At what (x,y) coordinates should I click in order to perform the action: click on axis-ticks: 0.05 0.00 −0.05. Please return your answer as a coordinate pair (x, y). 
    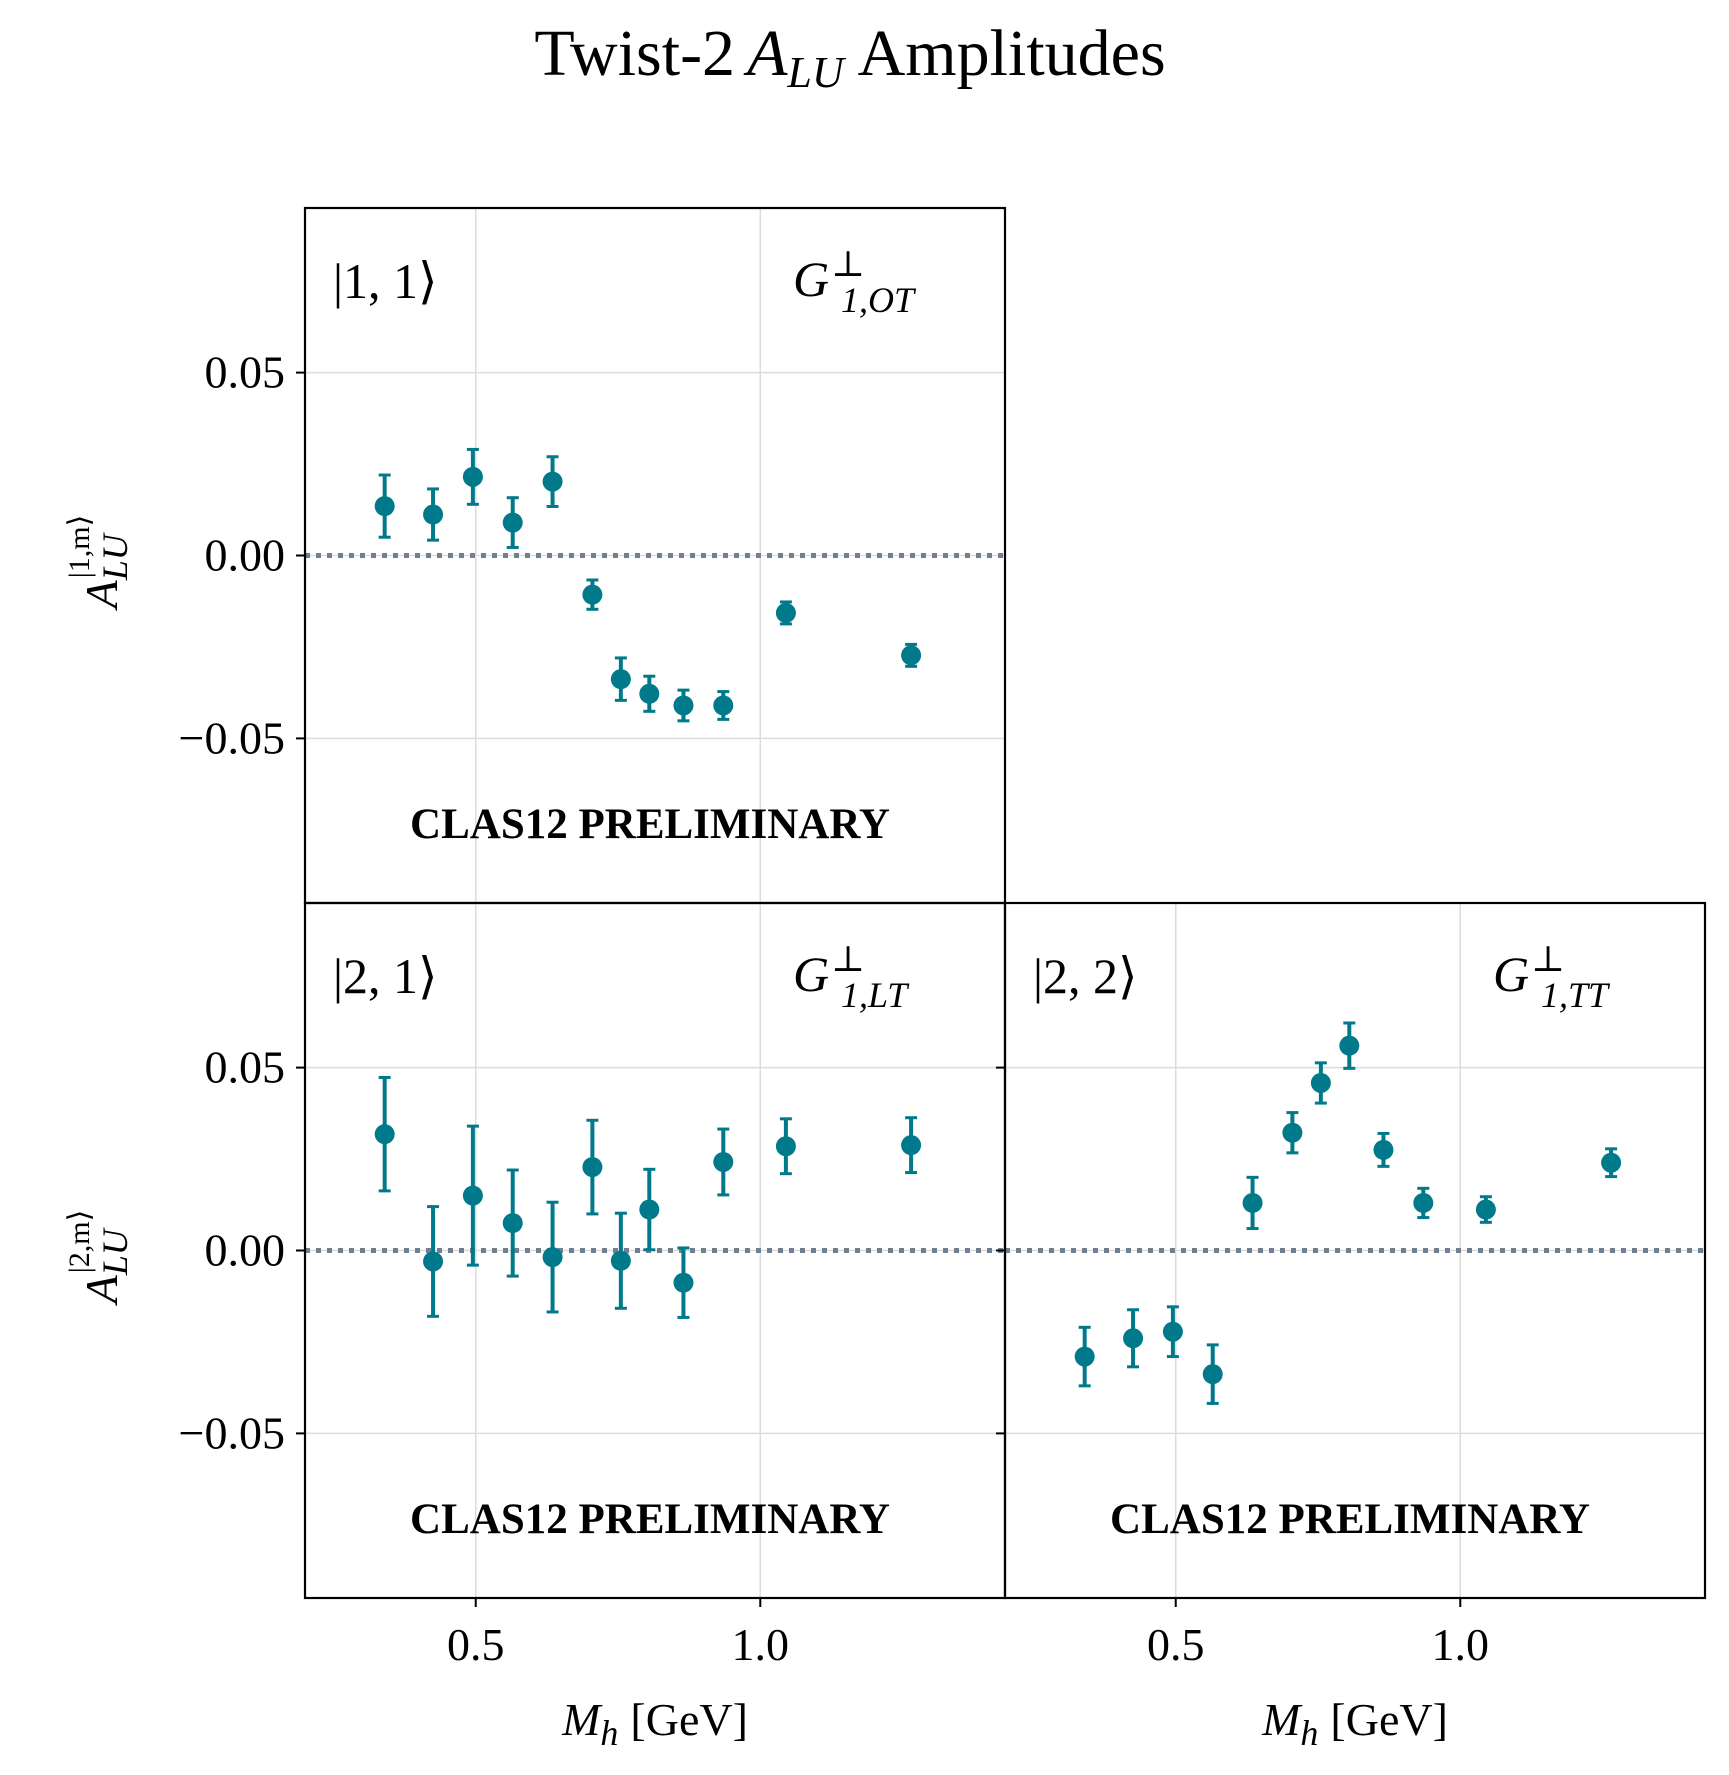
    Looking at the image, I should click on (242, 555).